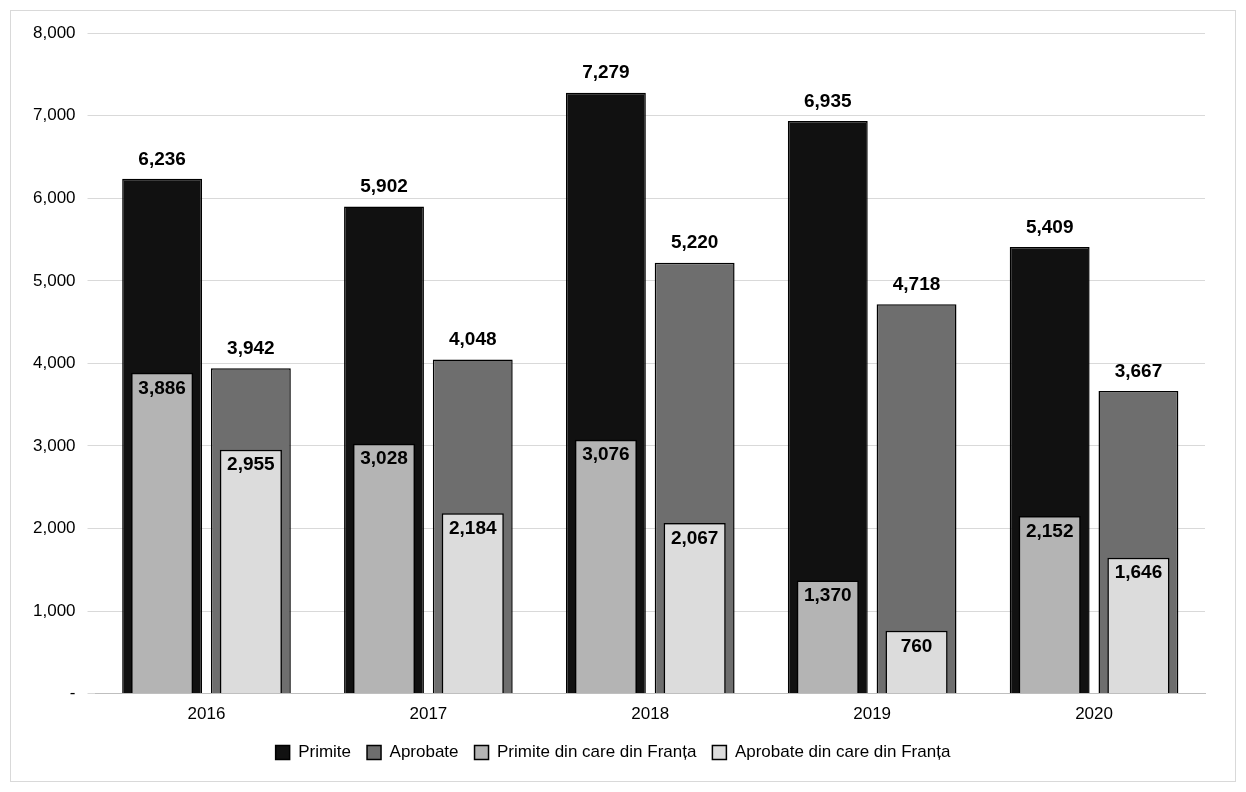 This screenshot has width=1246, height=792. I want to click on y-tick-label: 4,000, so click(54, 363).